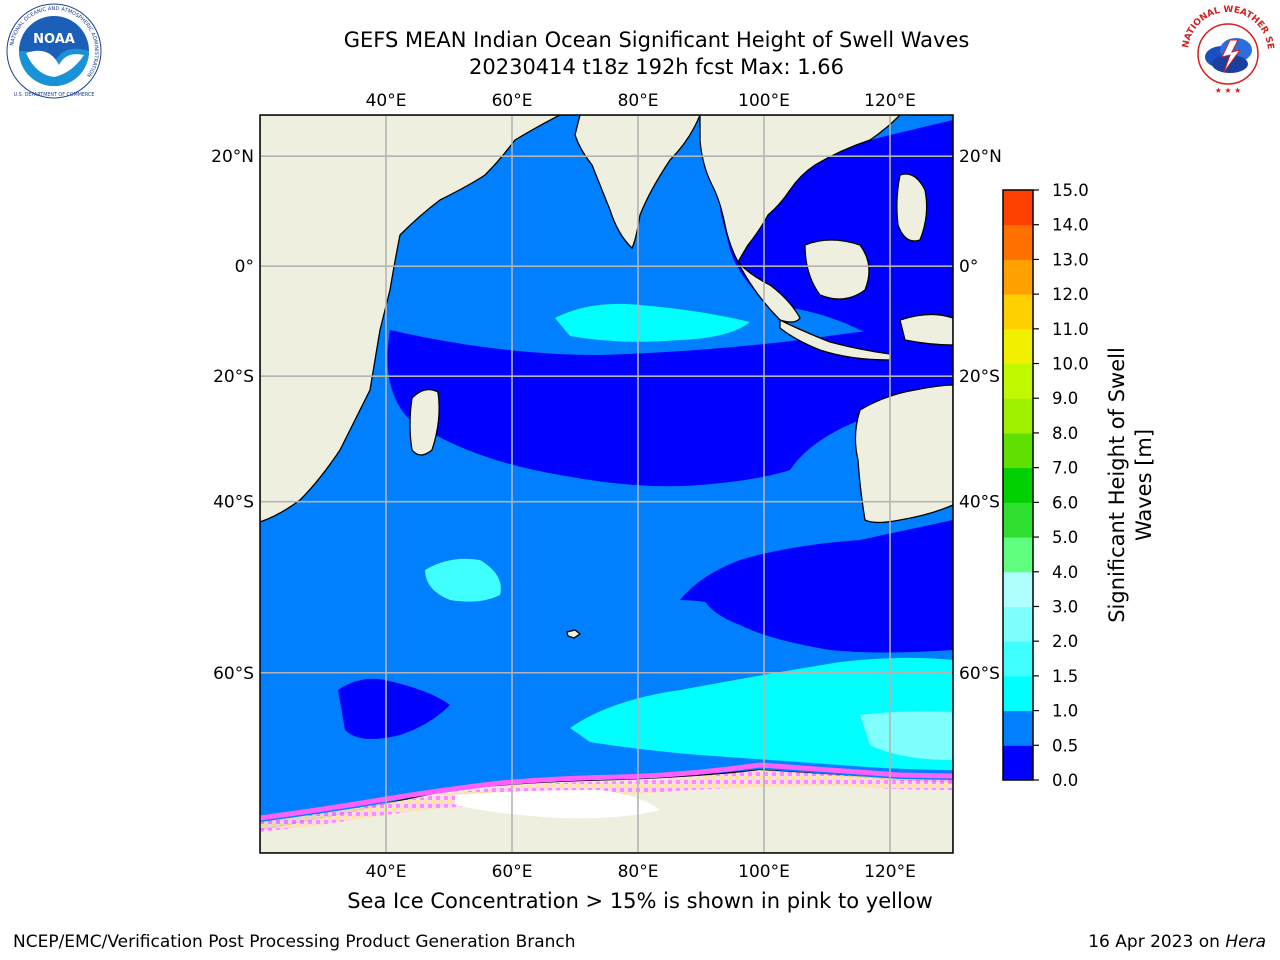 The height and width of the screenshot is (960, 1280). I want to click on colorbar-tick-label: 10.0, so click(1070, 364).